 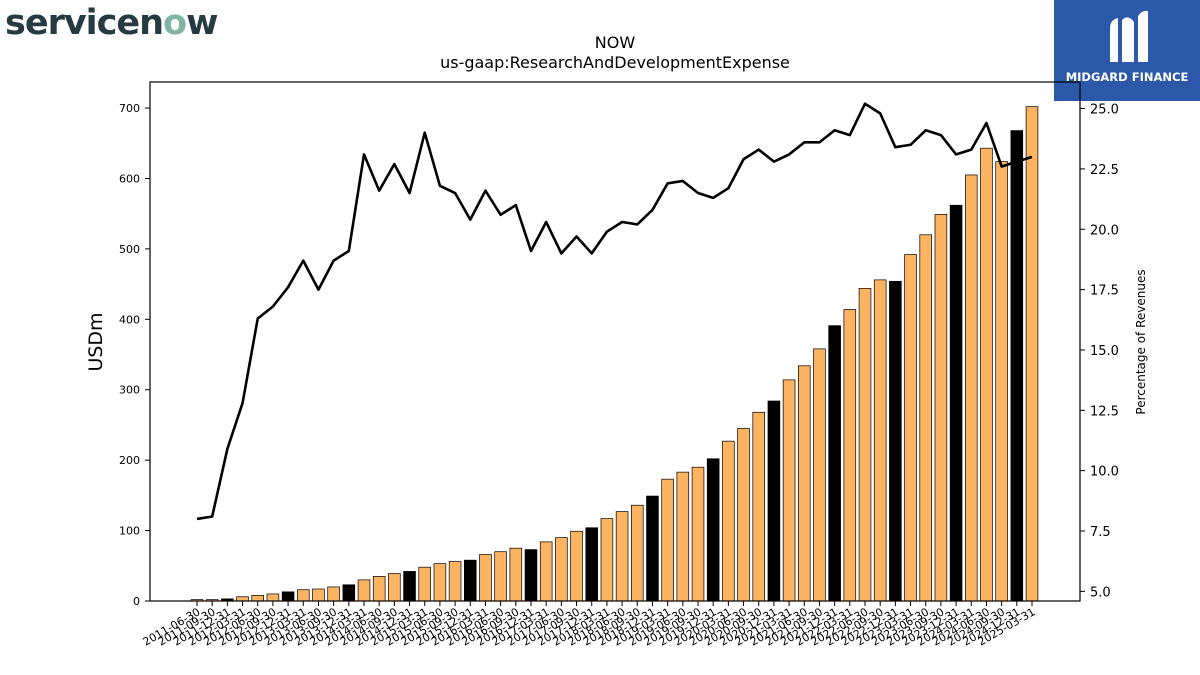 I want to click on y2-tick-label: 25.0, so click(x=1104, y=110).